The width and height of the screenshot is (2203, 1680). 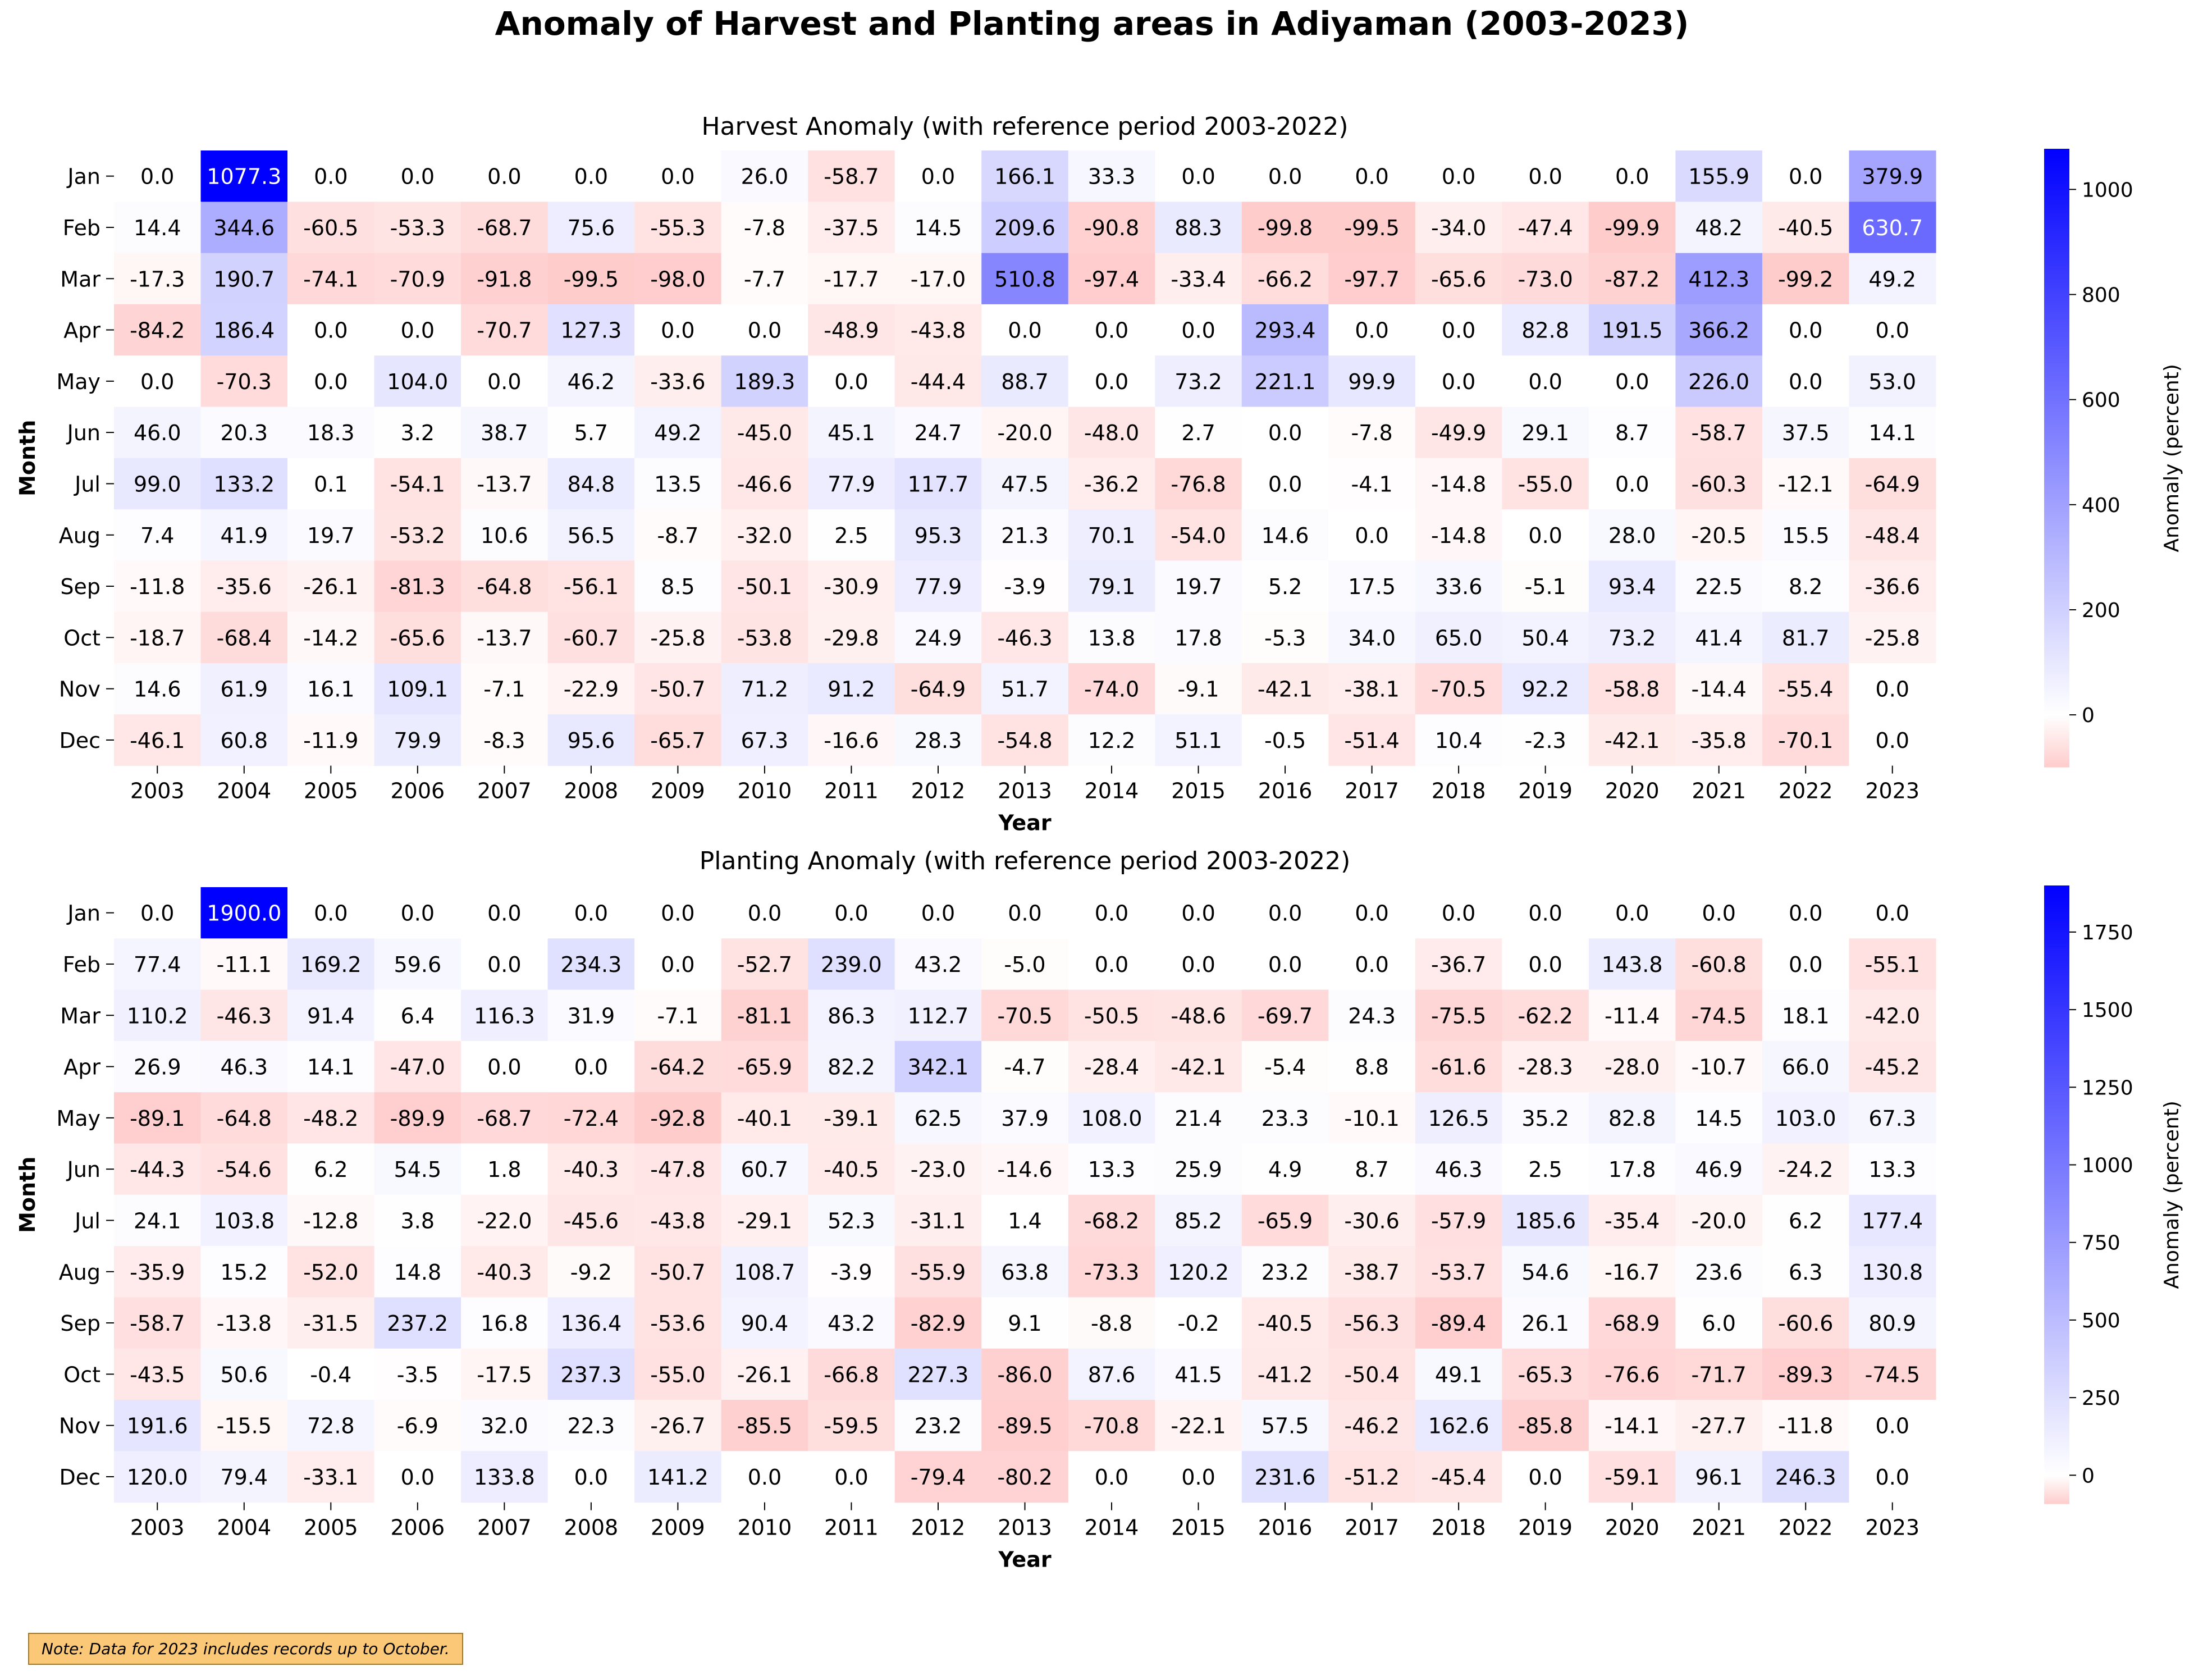 What do you see at coordinates (157, 1067) in the screenshot?
I see `cell-value-label: 26.9` at bounding box center [157, 1067].